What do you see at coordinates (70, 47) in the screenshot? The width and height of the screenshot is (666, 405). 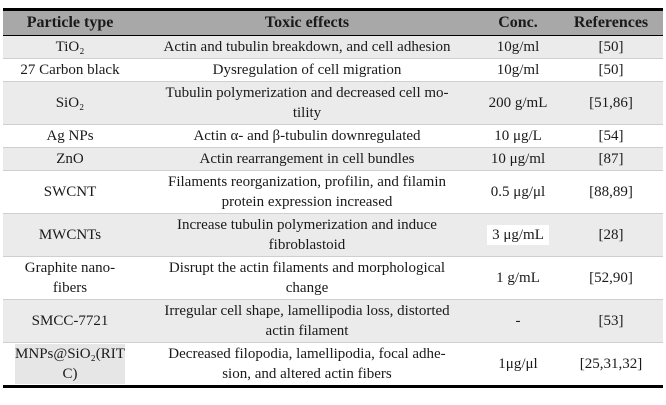 I see `particle-cell: TiO₂` at bounding box center [70, 47].